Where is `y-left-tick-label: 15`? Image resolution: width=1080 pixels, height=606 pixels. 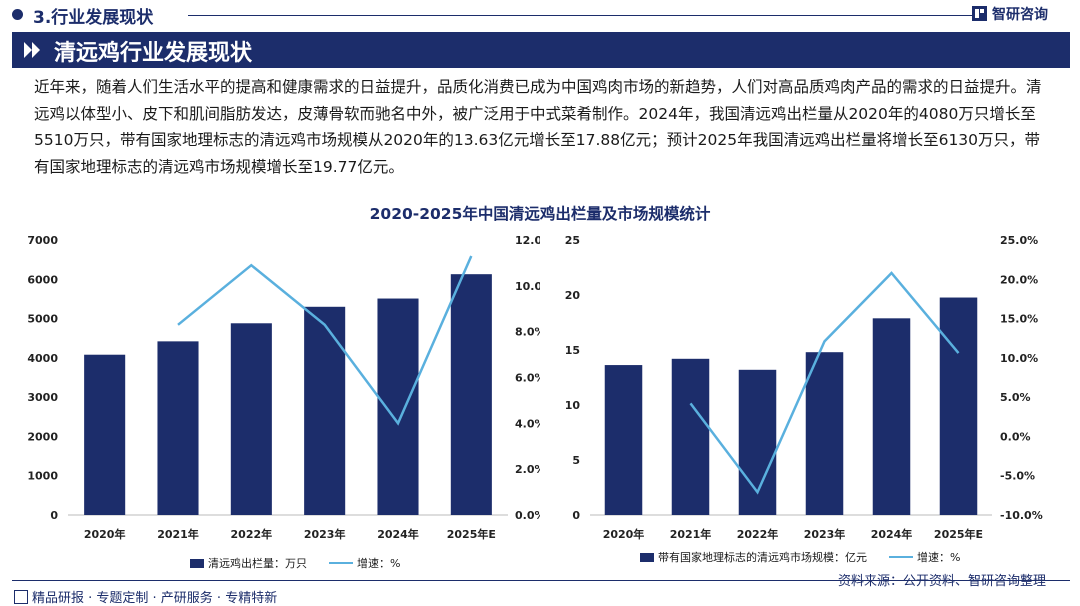 y-left-tick-label: 15 is located at coordinates (572, 350).